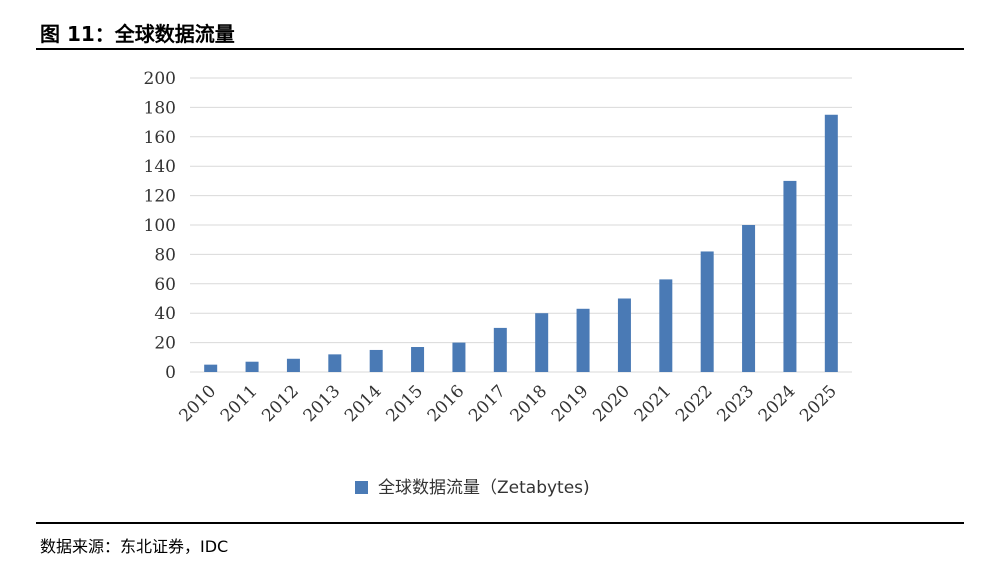 This screenshot has width=1000, height=568. I want to click on bar-2011, so click(252, 366).